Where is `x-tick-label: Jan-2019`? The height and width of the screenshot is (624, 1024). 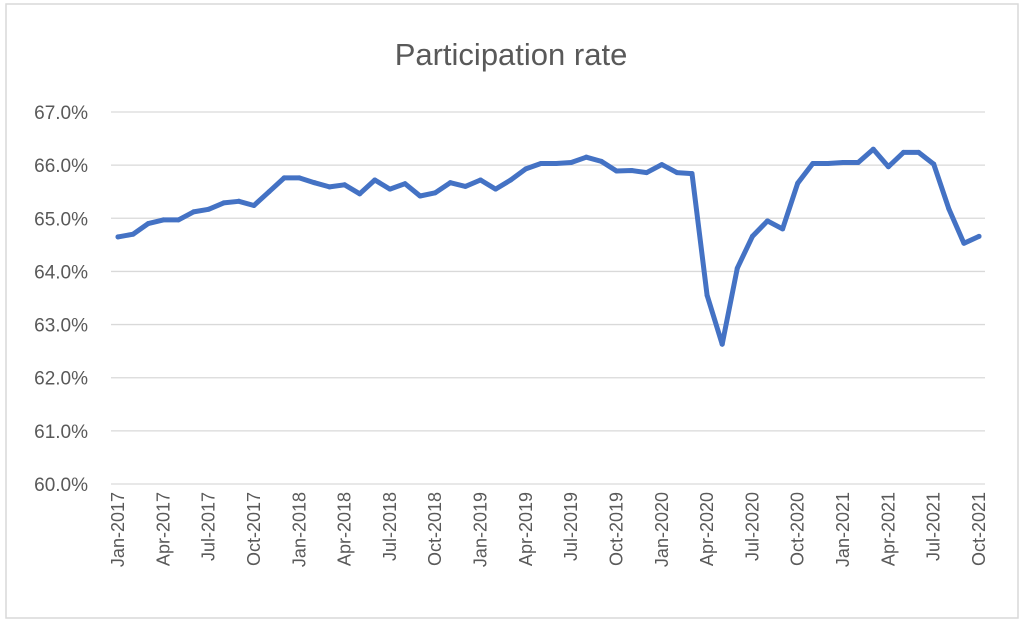 x-tick-label: Jan-2019 is located at coordinates (481, 529).